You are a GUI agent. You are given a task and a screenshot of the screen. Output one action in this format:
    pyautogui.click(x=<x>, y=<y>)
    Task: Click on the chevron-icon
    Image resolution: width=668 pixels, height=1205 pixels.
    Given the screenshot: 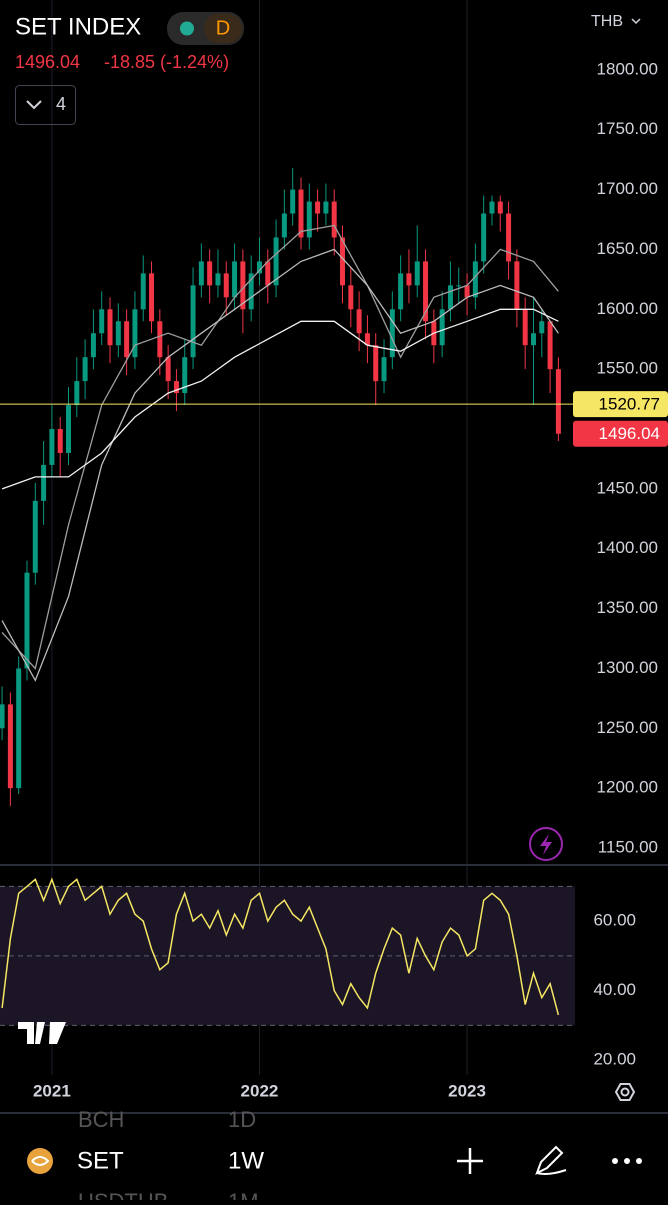 What is the action you would take?
    pyautogui.click(x=34, y=105)
    